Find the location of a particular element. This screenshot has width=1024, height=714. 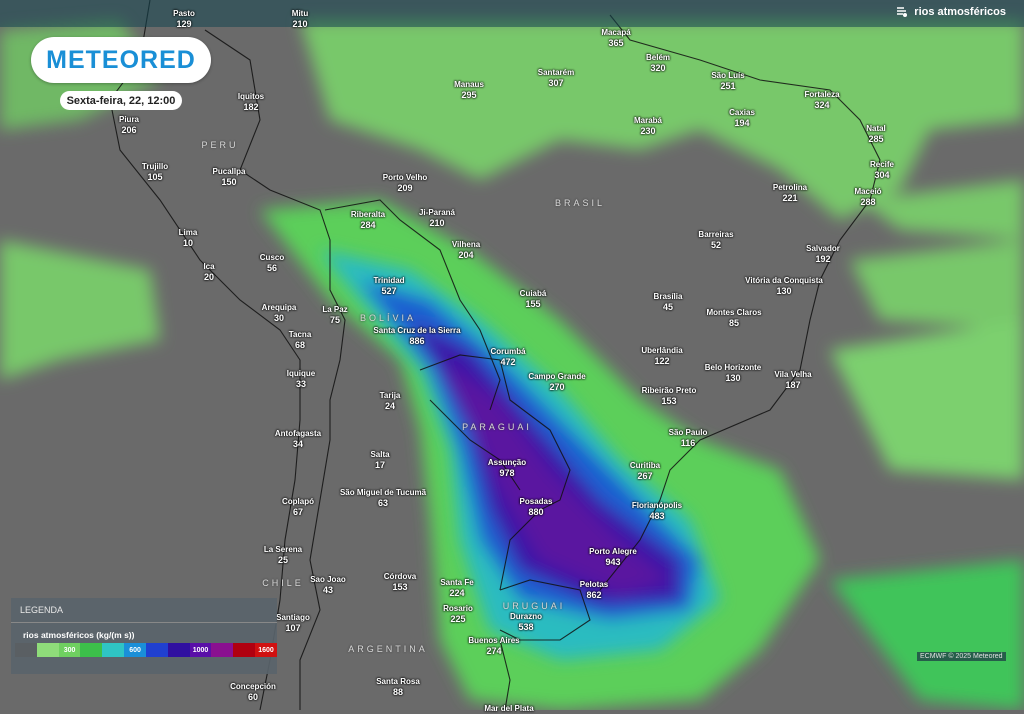

city-marker: Mitu 210 is located at coordinates (300, 19).